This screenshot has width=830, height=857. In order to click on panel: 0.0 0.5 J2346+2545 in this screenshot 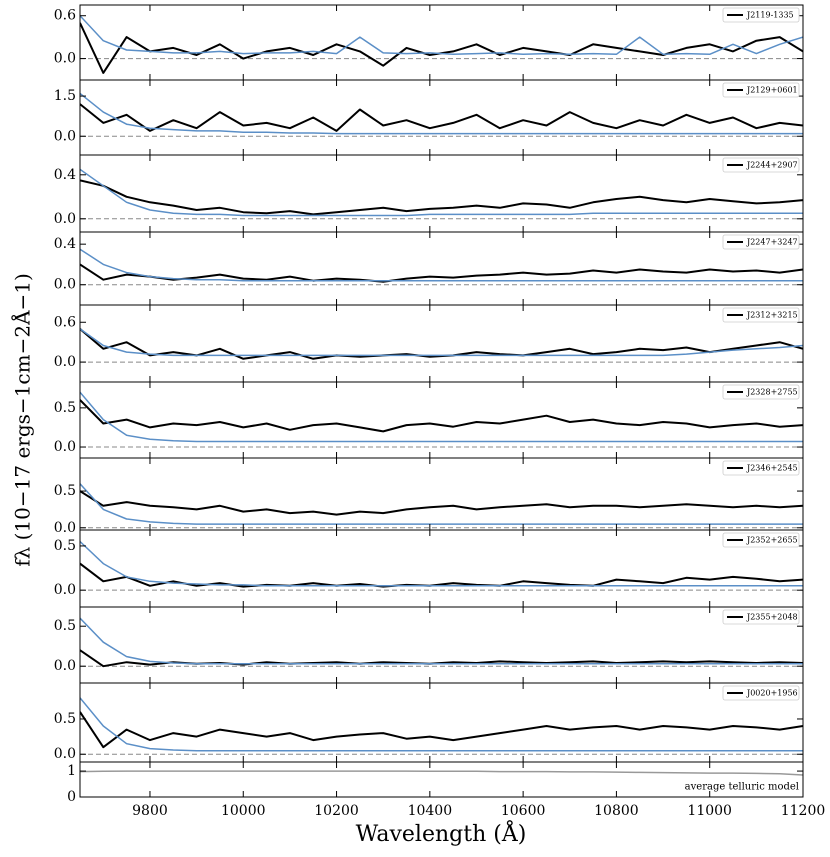, I will do `click(429, 496)`.